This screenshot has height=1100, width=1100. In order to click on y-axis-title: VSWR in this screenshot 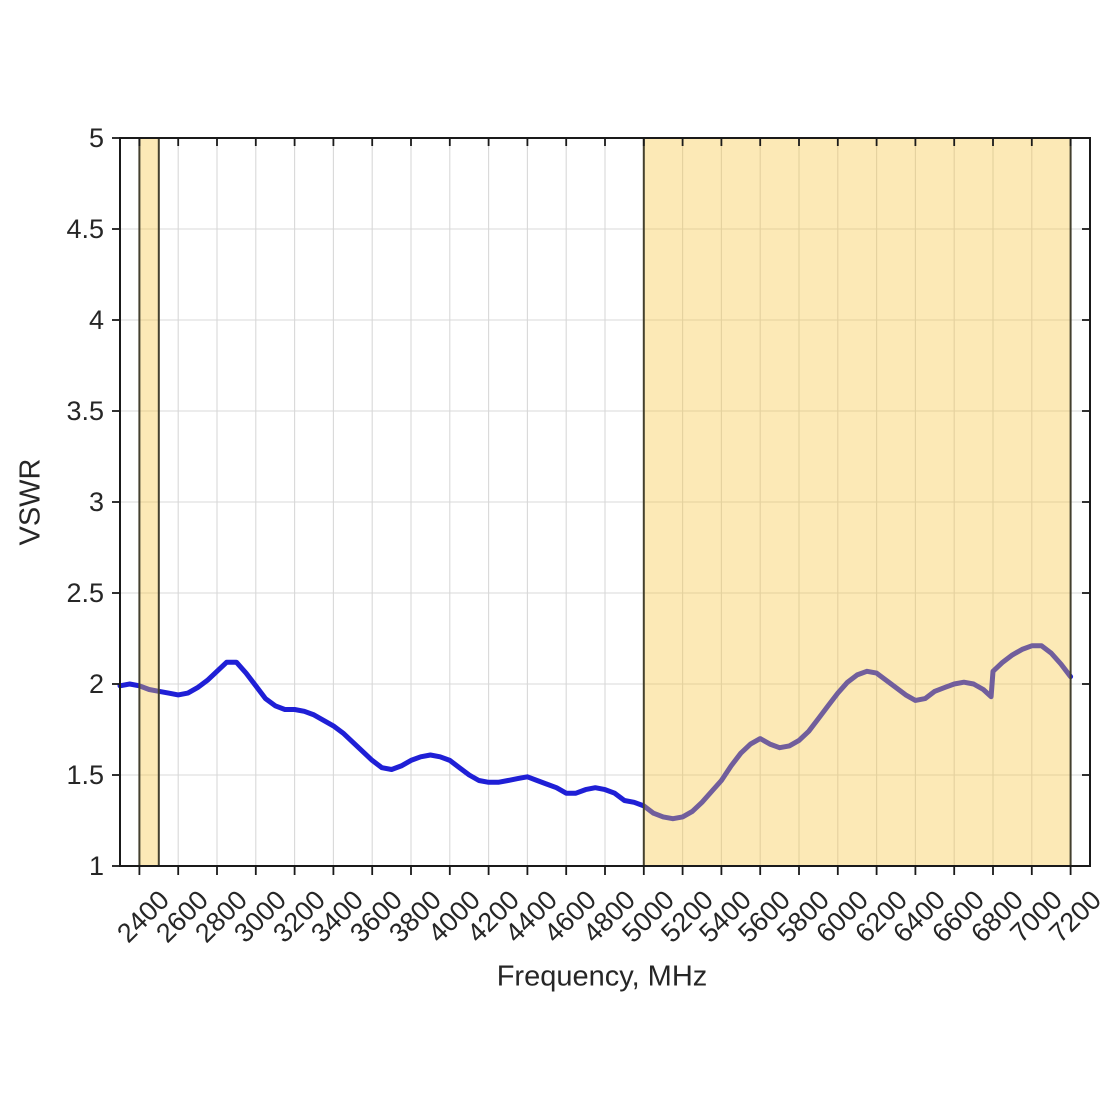, I will do `click(30, 502)`.